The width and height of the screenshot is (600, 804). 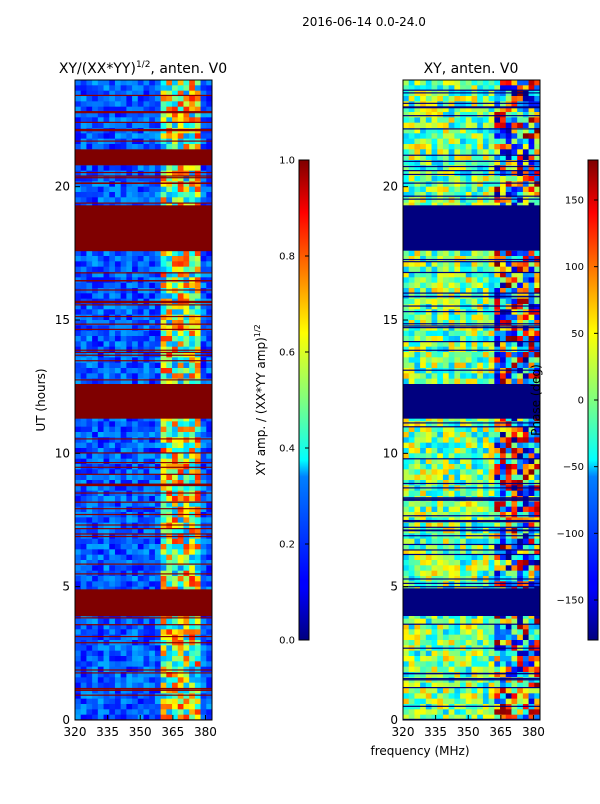 What do you see at coordinates (143, 129) in the screenshot?
I see `heatmap-streak` at bounding box center [143, 129].